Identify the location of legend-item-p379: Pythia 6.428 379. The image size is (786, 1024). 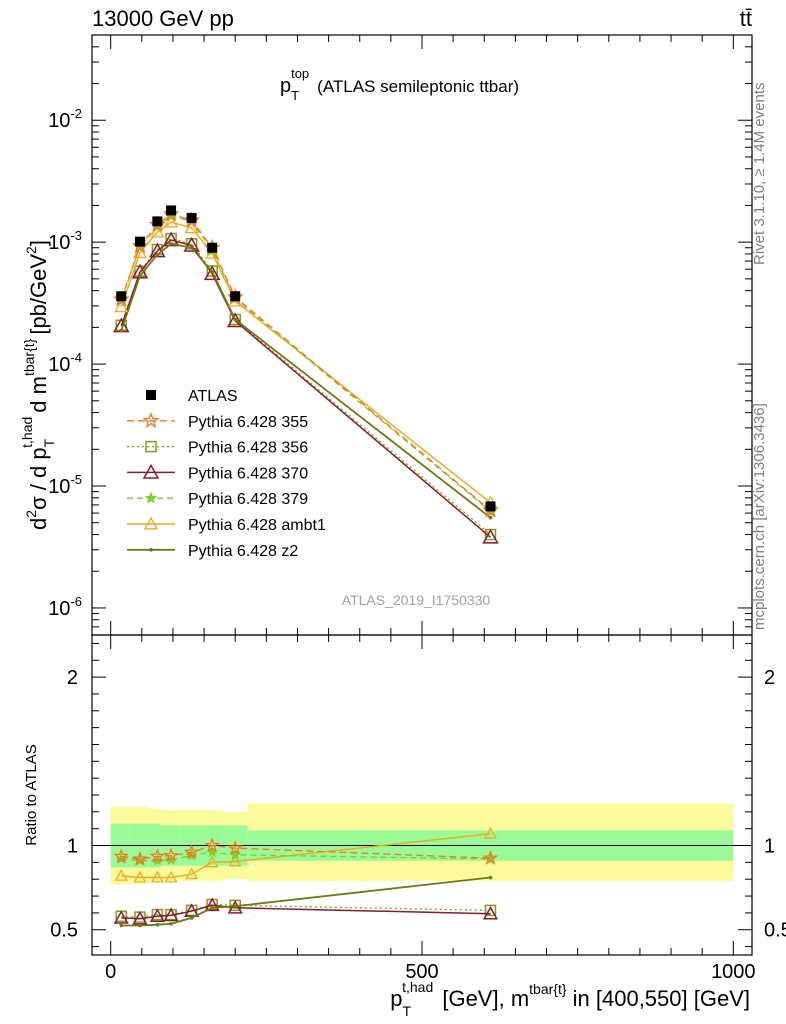
(217, 499).